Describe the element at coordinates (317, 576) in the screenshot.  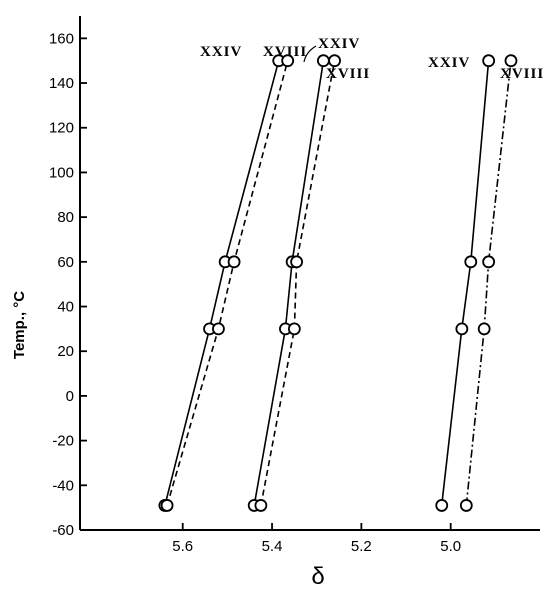
I see `x-axis-title: δ` at that location.